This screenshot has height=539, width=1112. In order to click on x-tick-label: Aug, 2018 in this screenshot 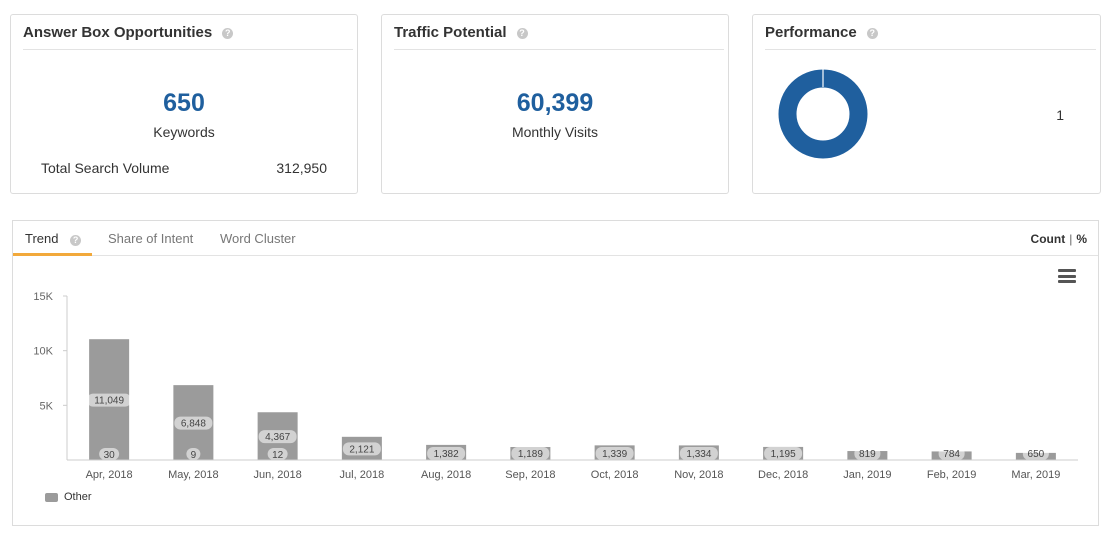, I will do `click(446, 475)`.